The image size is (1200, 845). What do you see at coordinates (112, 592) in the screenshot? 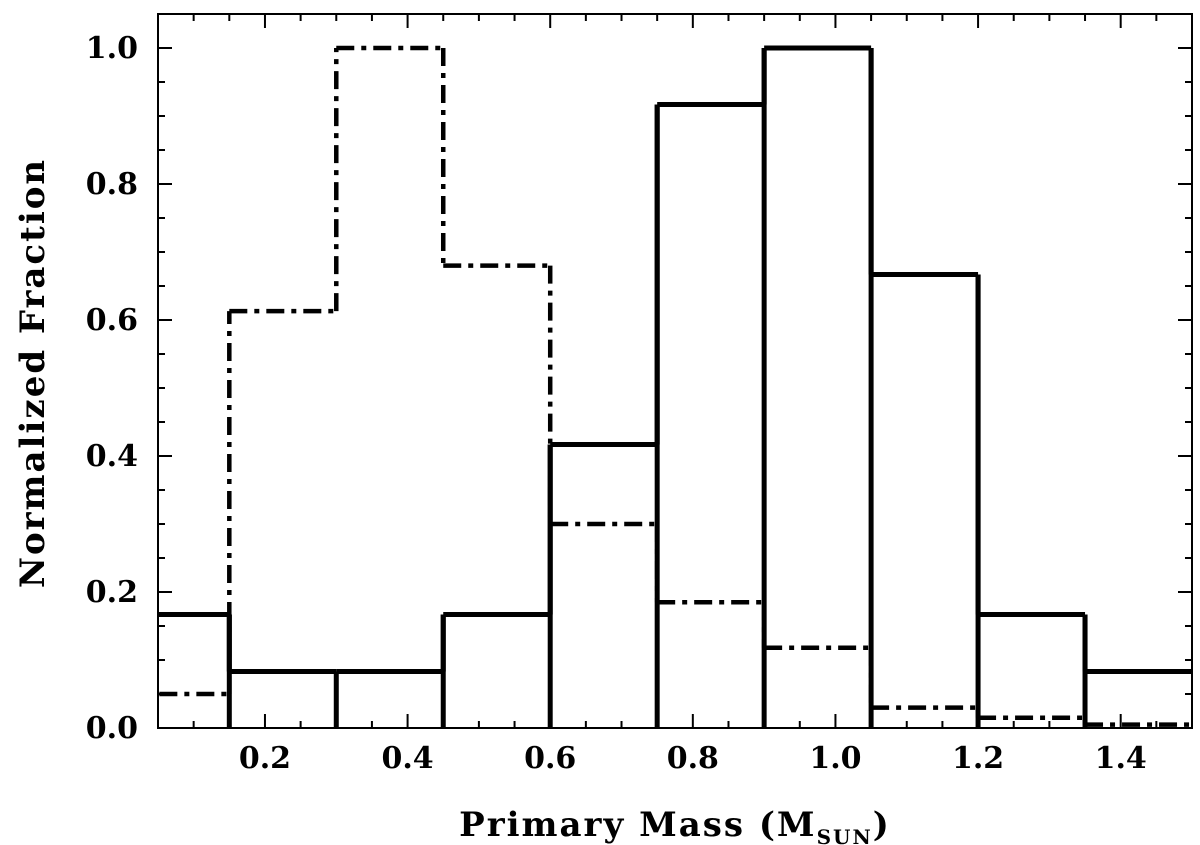
I see `y-tick-label: 0.2` at bounding box center [112, 592].